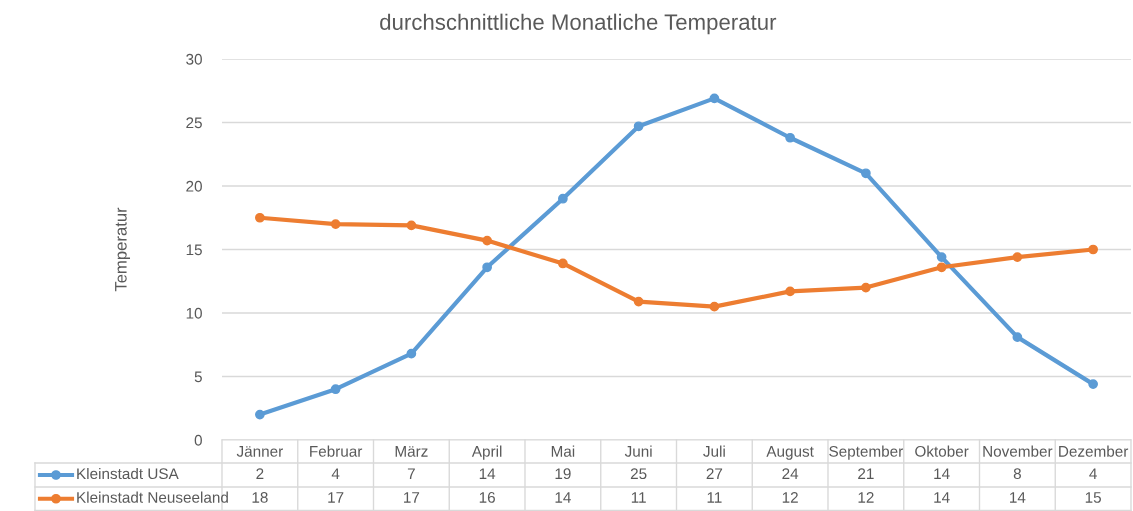  I want to click on x-tick-label: Juli, so click(714, 451).